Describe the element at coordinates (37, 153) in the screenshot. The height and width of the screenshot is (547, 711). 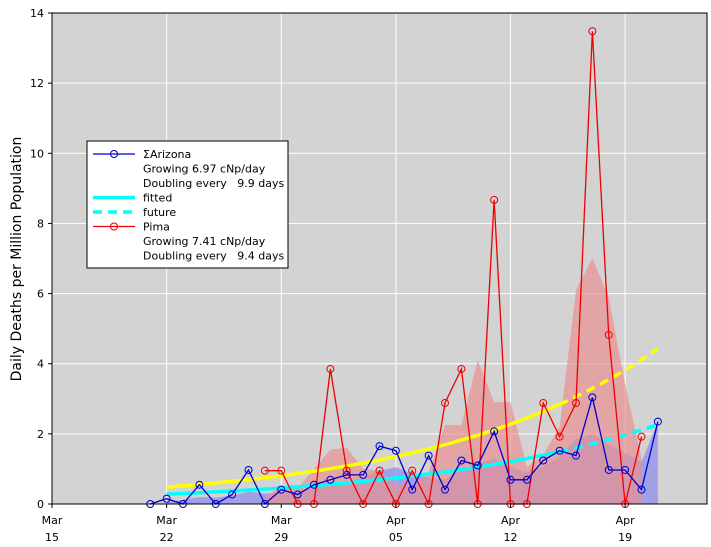
I see `y-tick-label-10: 10` at that location.